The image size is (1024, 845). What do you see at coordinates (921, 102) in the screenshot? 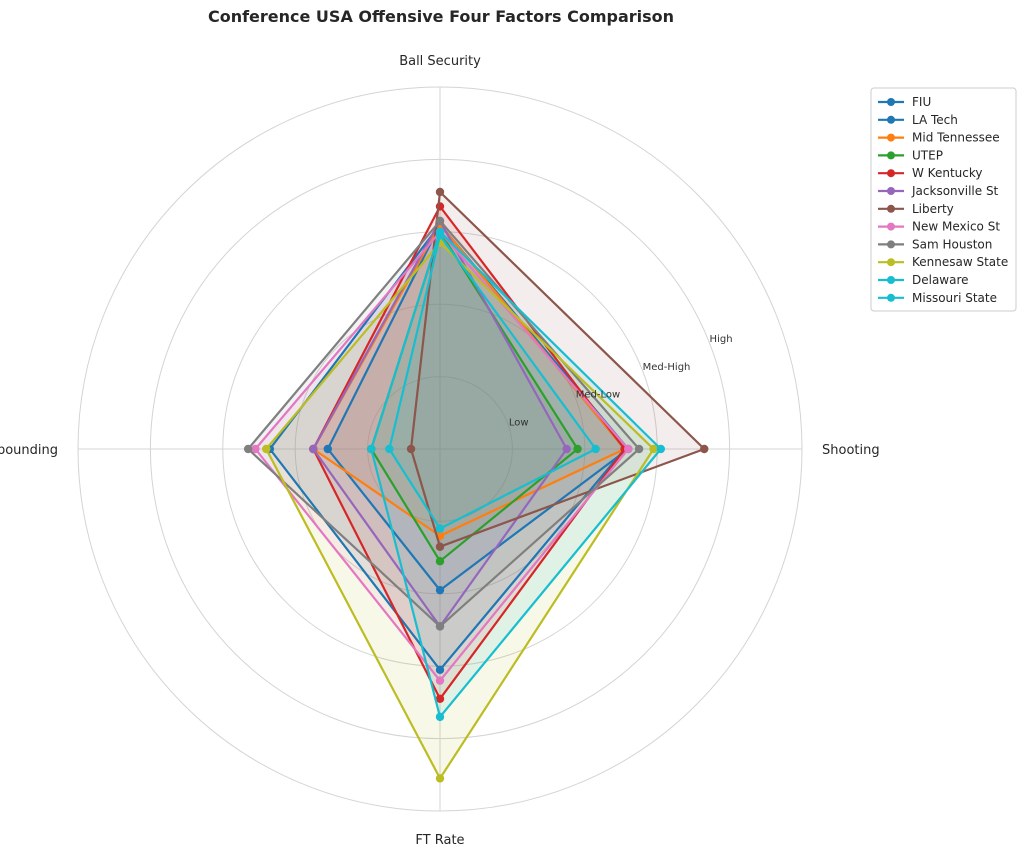
I see `legend-label: FIU` at bounding box center [921, 102].